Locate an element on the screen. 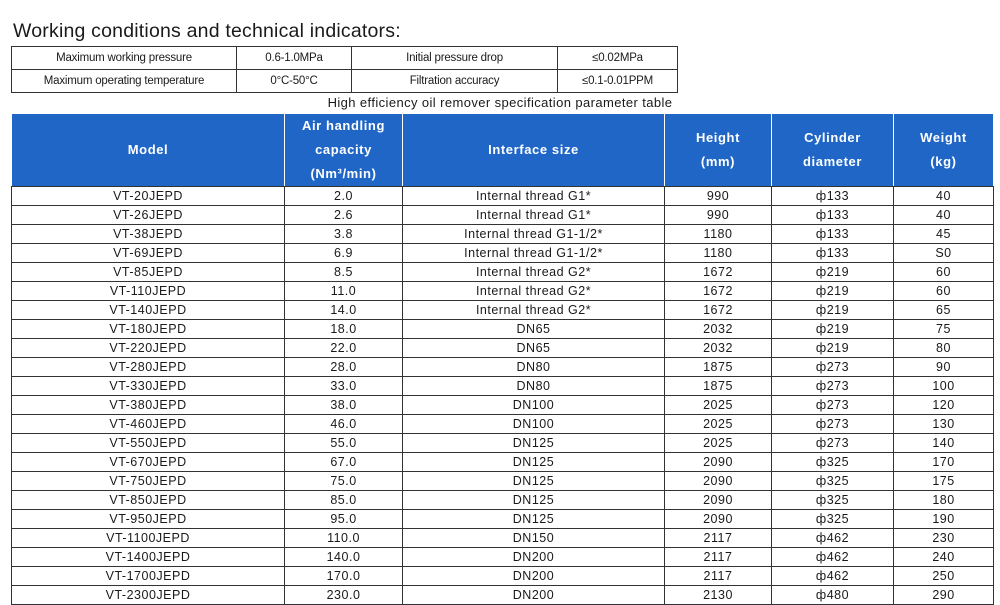 The height and width of the screenshot is (605, 1000). table-row: VT-460JEPD 46.0 DN100 2025 ф273 130 is located at coordinates (502, 424).